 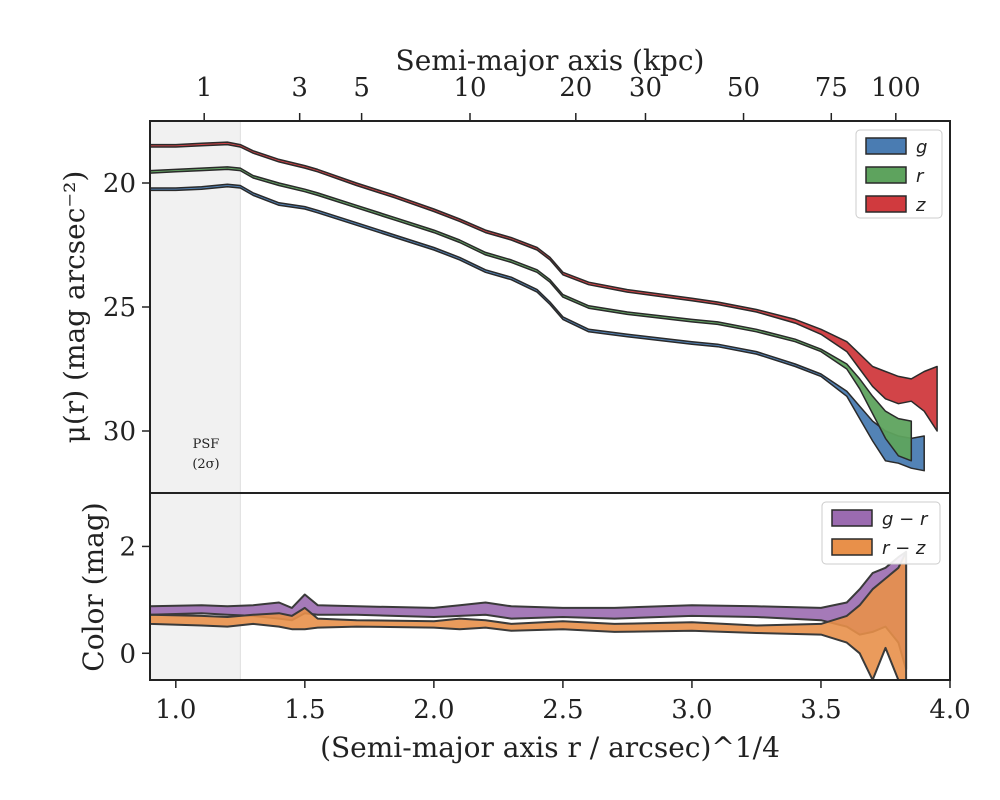 I want to click on lower-y-axis-title: Color (mag), so click(x=93, y=586).